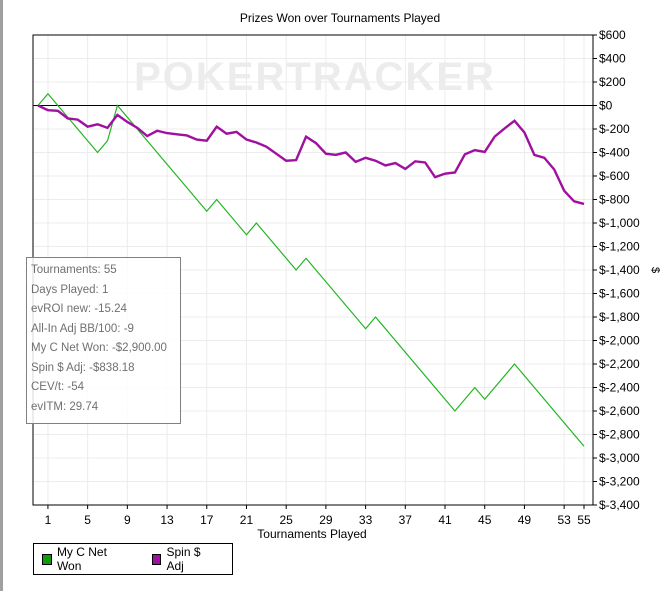 This screenshot has width=670, height=591. What do you see at coordinates (564, 520) in the screenshot?
I see `x-tick-label: 53` at bounding box center [564, 520].